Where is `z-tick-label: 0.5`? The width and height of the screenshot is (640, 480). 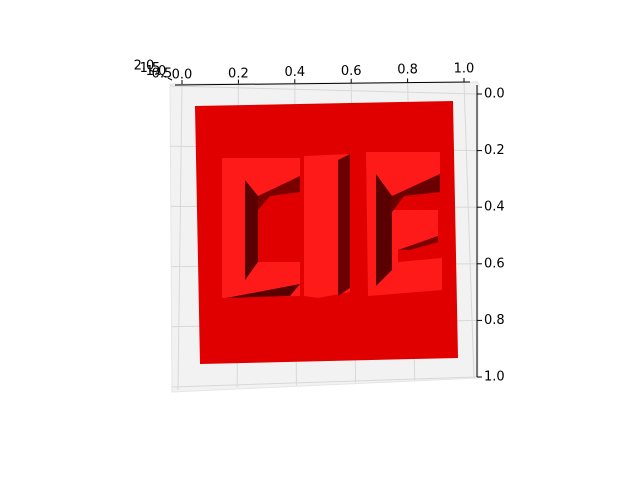
z-tick-label: 0.5 is located at coordinates (162, 74).